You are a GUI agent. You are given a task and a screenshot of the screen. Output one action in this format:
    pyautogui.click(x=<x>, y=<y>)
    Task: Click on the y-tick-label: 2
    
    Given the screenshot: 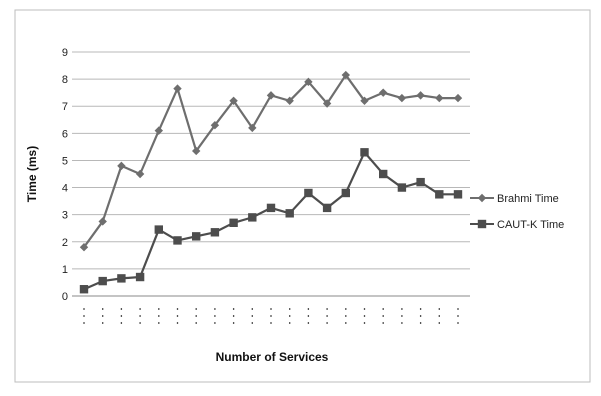 What is the action you would take?
    pyautogui.click(x=65, y=243)
    